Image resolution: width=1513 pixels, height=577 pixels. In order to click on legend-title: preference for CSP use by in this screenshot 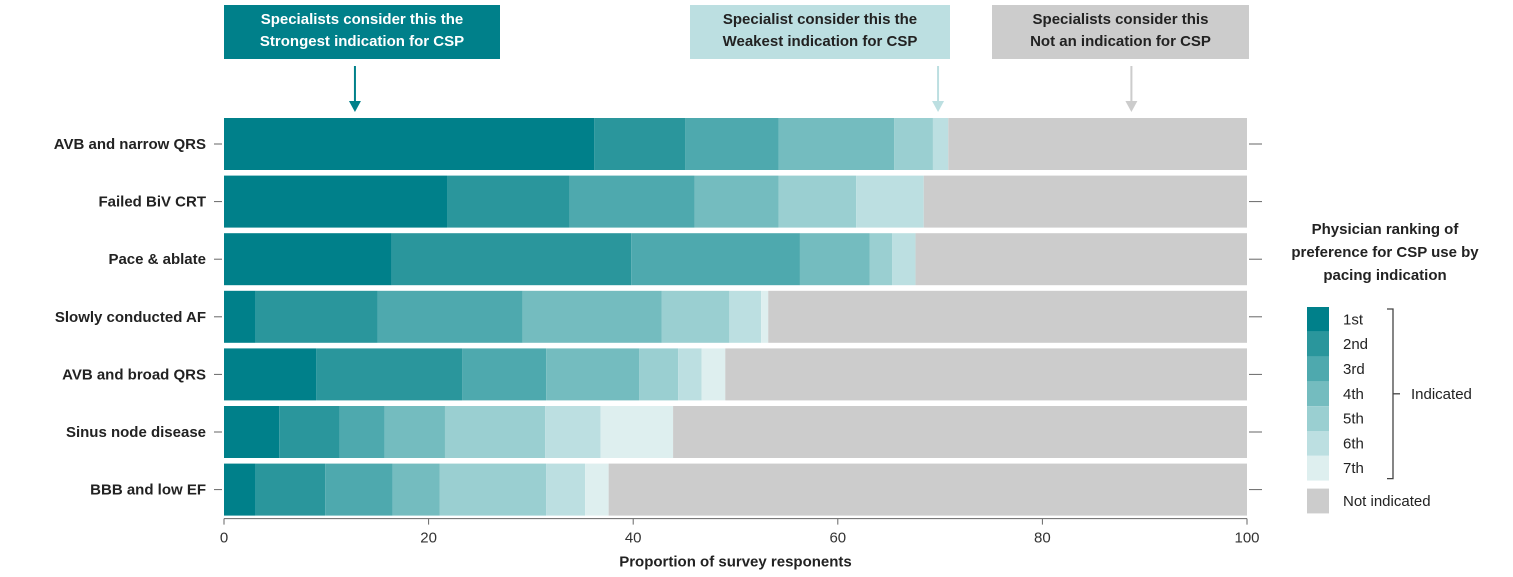, I will do `click(1385, 252)`.